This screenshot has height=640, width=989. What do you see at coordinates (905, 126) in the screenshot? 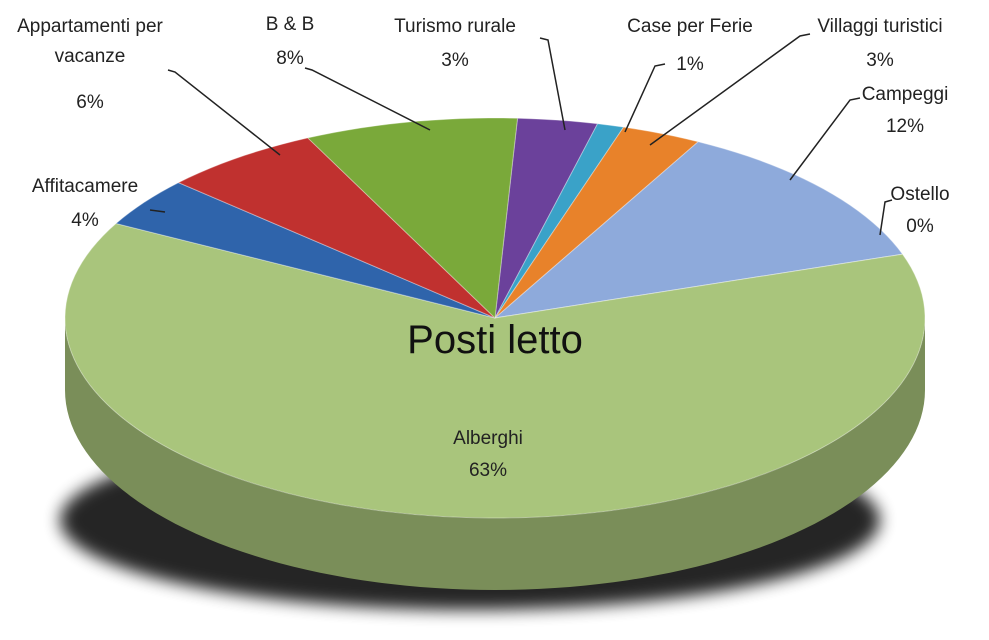
I see `value-label: 12%` at bounding box center [905, 126].